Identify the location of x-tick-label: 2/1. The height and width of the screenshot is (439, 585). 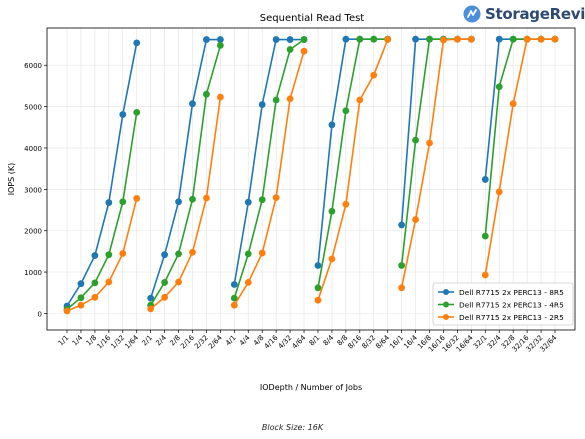
(147, 341).